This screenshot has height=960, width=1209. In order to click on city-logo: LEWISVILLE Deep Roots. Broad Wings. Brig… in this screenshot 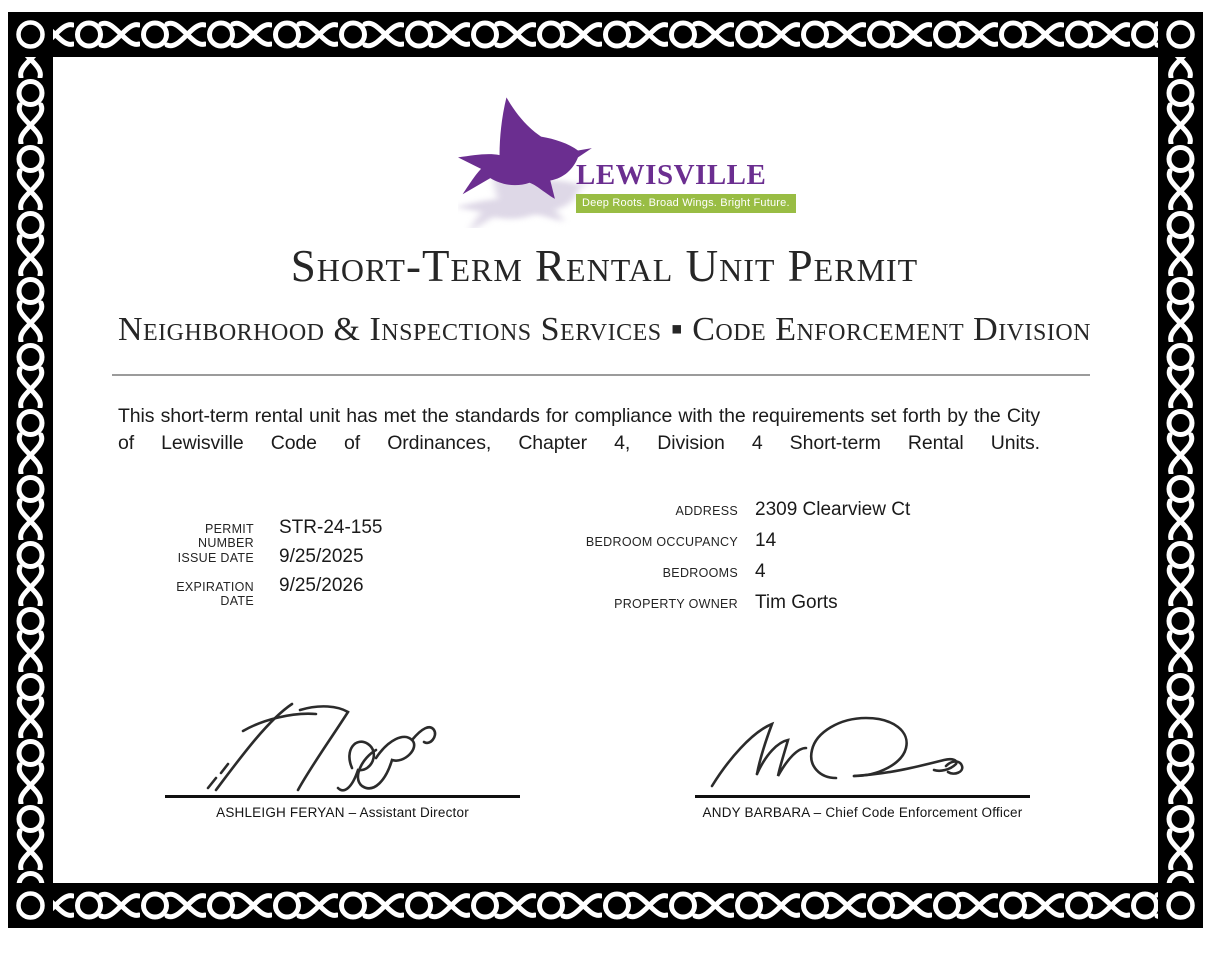, I will do `click(686, 186)`.